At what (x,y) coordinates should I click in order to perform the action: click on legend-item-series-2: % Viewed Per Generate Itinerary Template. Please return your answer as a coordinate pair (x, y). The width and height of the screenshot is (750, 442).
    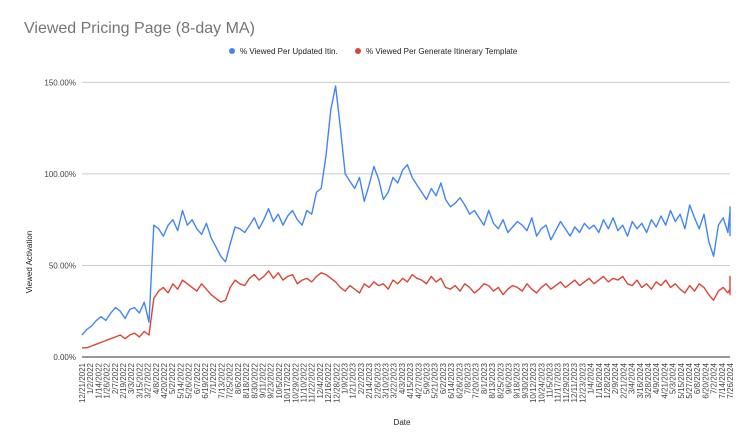
    Looking at the image, I should click on (436, 51).